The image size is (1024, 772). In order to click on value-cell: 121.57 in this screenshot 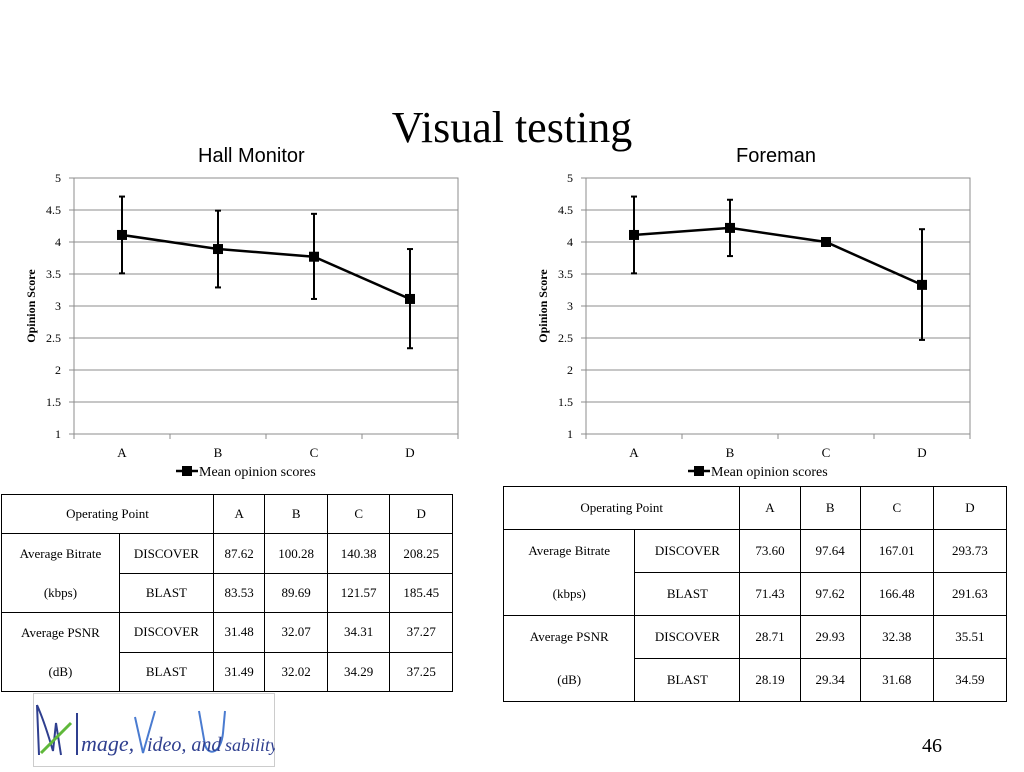, I will do `click(358, 593)`.